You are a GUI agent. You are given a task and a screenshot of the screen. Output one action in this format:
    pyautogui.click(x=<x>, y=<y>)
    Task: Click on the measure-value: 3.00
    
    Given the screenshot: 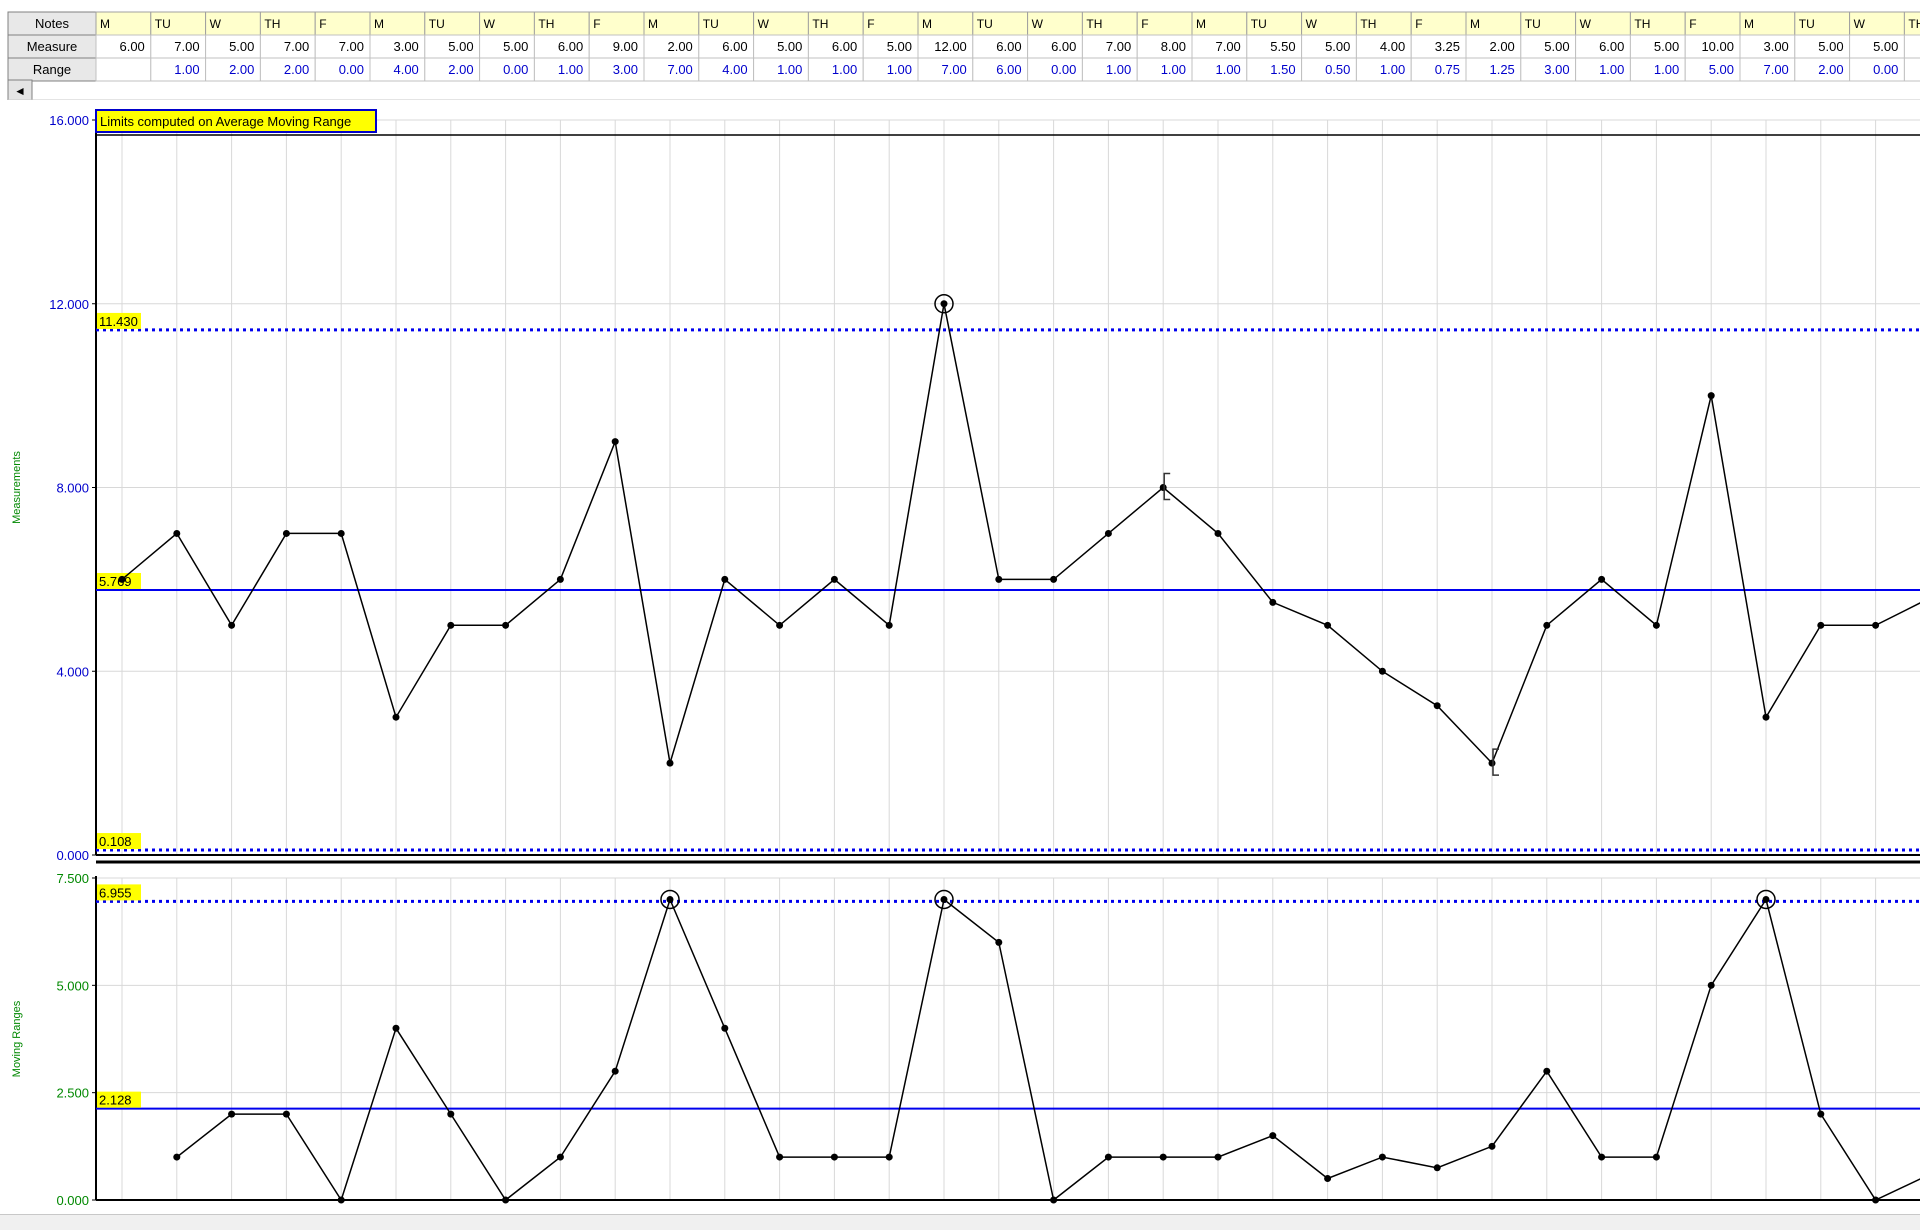 What is the action you would take?
    pyautogui.click(x=1775, y=46)
    